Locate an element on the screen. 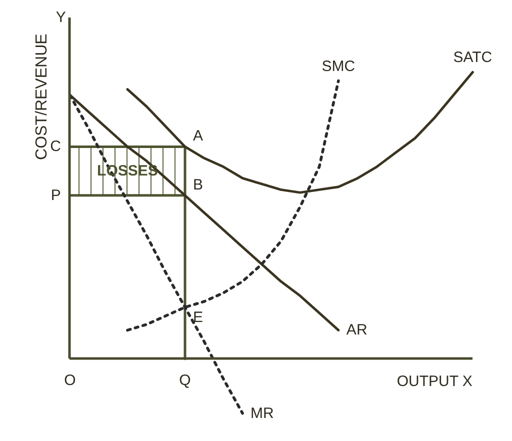 This screenshot has width=512, height=441. y-axis-title: COST/REVENUE is located at coordinates (41, 97).